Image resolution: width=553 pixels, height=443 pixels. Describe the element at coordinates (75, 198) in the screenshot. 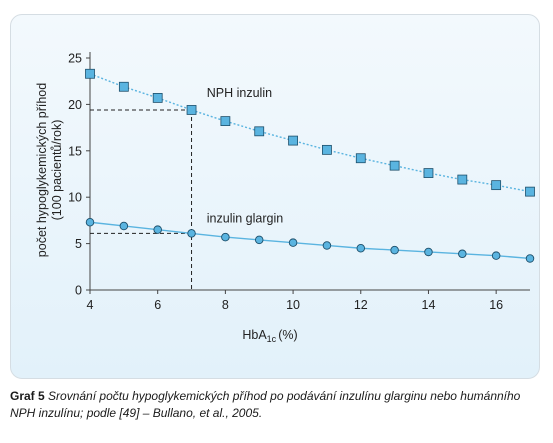

I see `y-tick-label: 10` at that location.